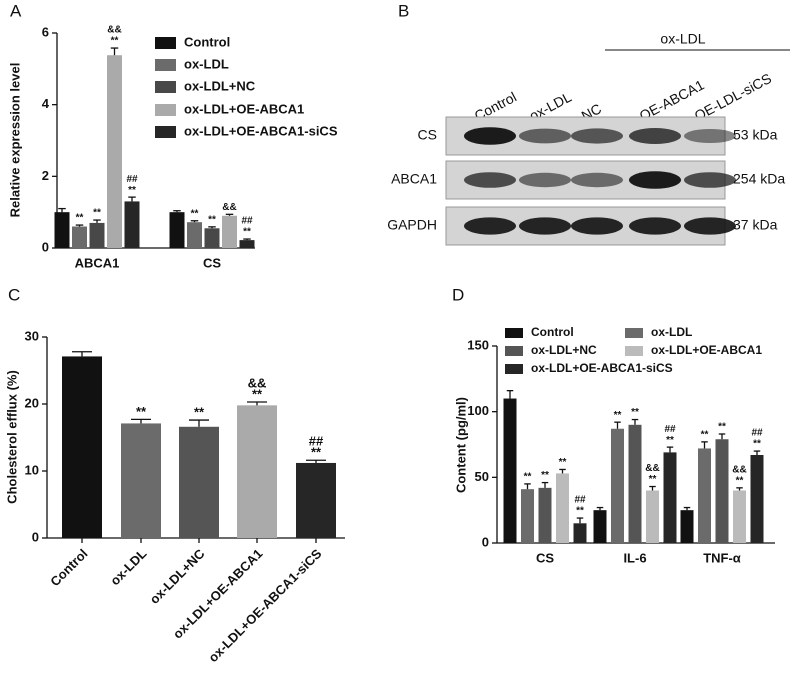 The height and width of the screenshot is (680, 796). Describe the element at coordinates (32, 402) in the screenshot. I see `y-tick-label: 20` at that location.